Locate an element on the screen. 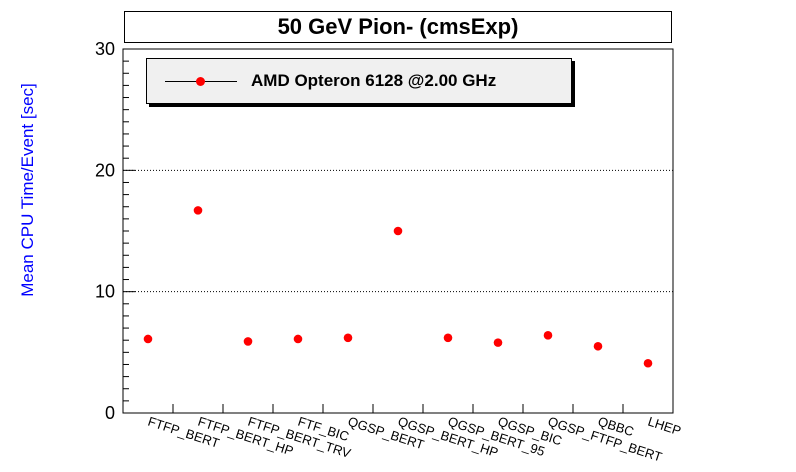 The image size is (796, 472). legend: AMD Opteron 6128 @2.00 GHz is located at coordinates (359, 81).